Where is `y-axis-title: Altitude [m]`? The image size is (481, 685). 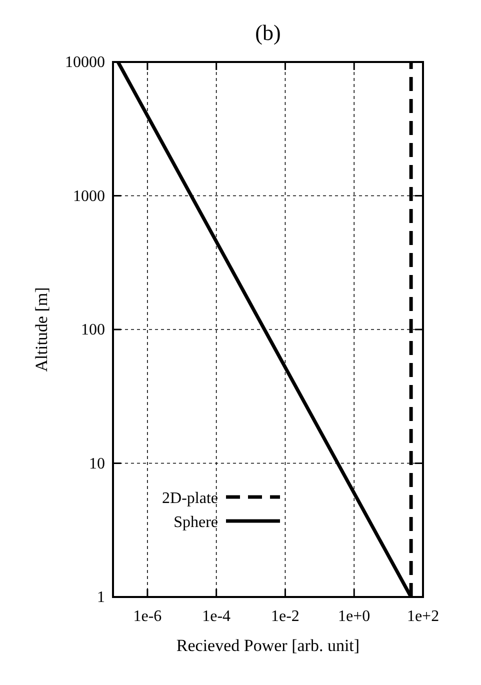 y-axis-title: Altitude [m] is located at coordinates (41, 329).